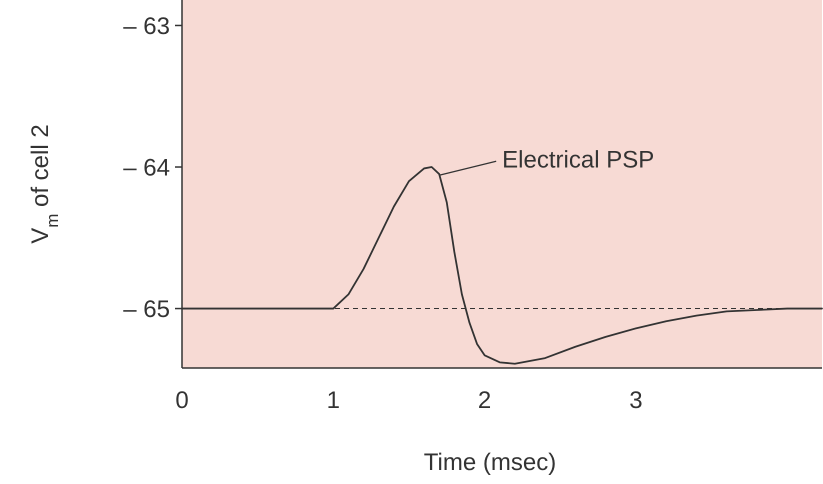 This screenshot has width=823, height=484. I want to click on y-tick-label: – 63, so click(146, 26).